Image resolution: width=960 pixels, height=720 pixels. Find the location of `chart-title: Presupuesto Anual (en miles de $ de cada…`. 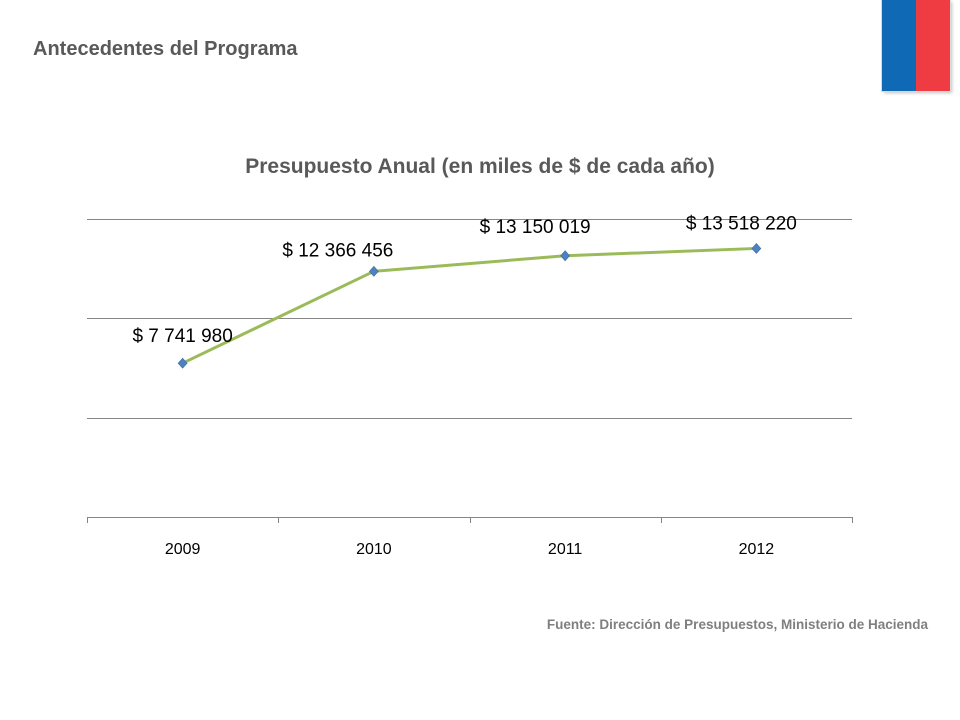

chart-title: Presupuesto Anual (en miles de $ de cada… is located at coordinates (480, 166).